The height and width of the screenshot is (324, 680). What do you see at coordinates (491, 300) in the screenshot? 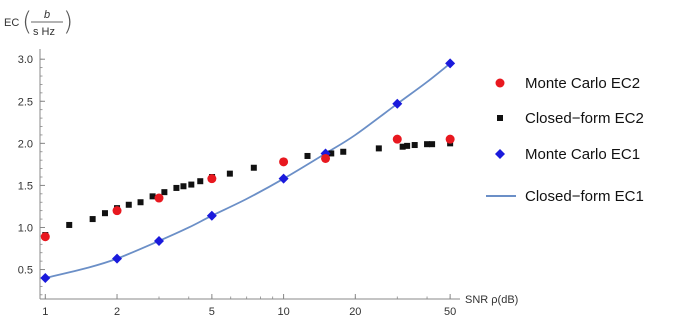
I see `x-axis-label: SNR ρ(dB)` at bounding box center [491, 300].